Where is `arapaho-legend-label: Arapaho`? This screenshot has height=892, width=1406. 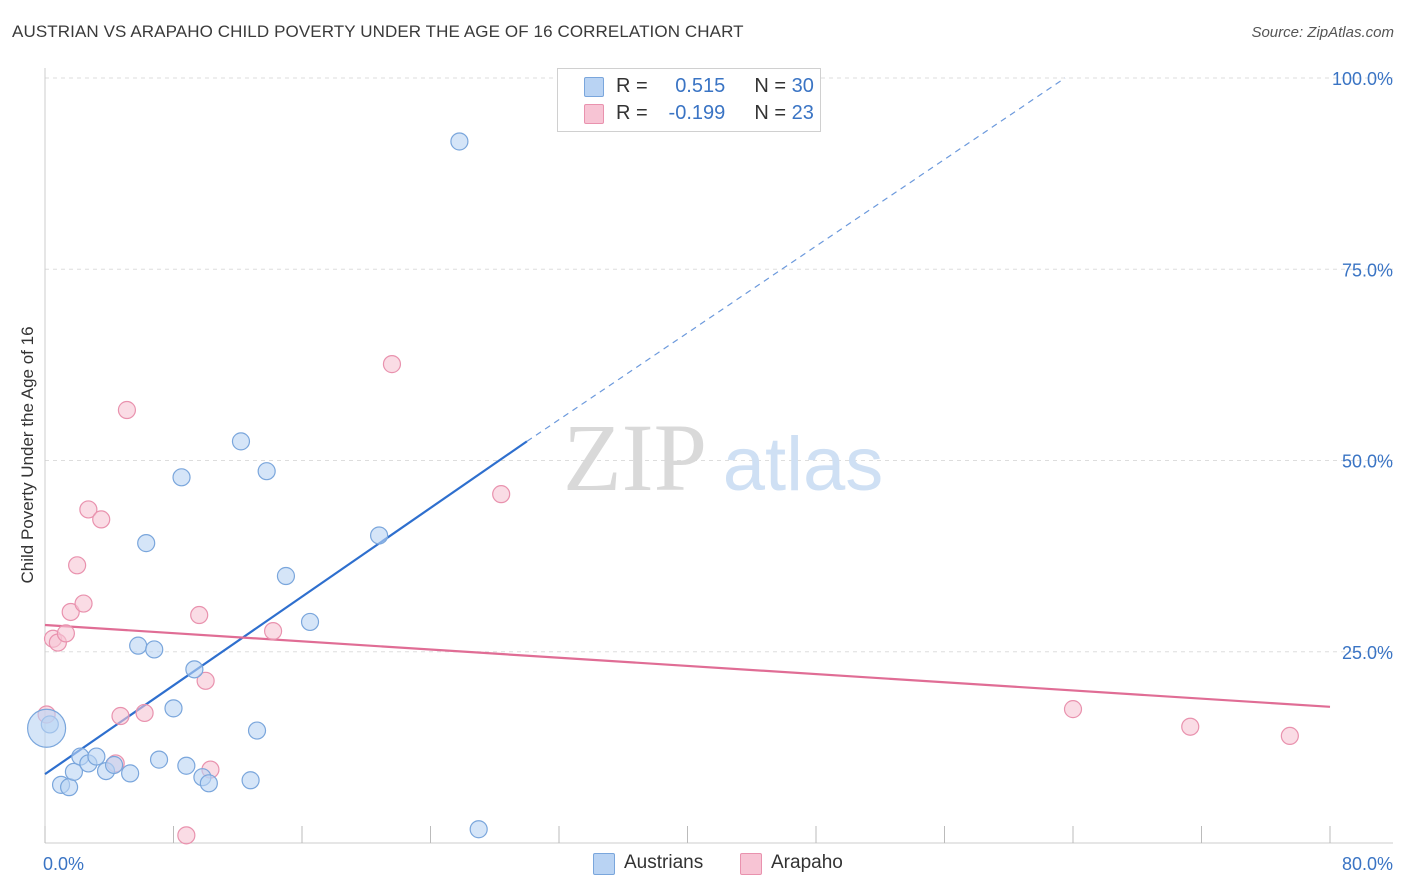
arapaho-legend-label: Arapaho is located at coordinates (807, 862).